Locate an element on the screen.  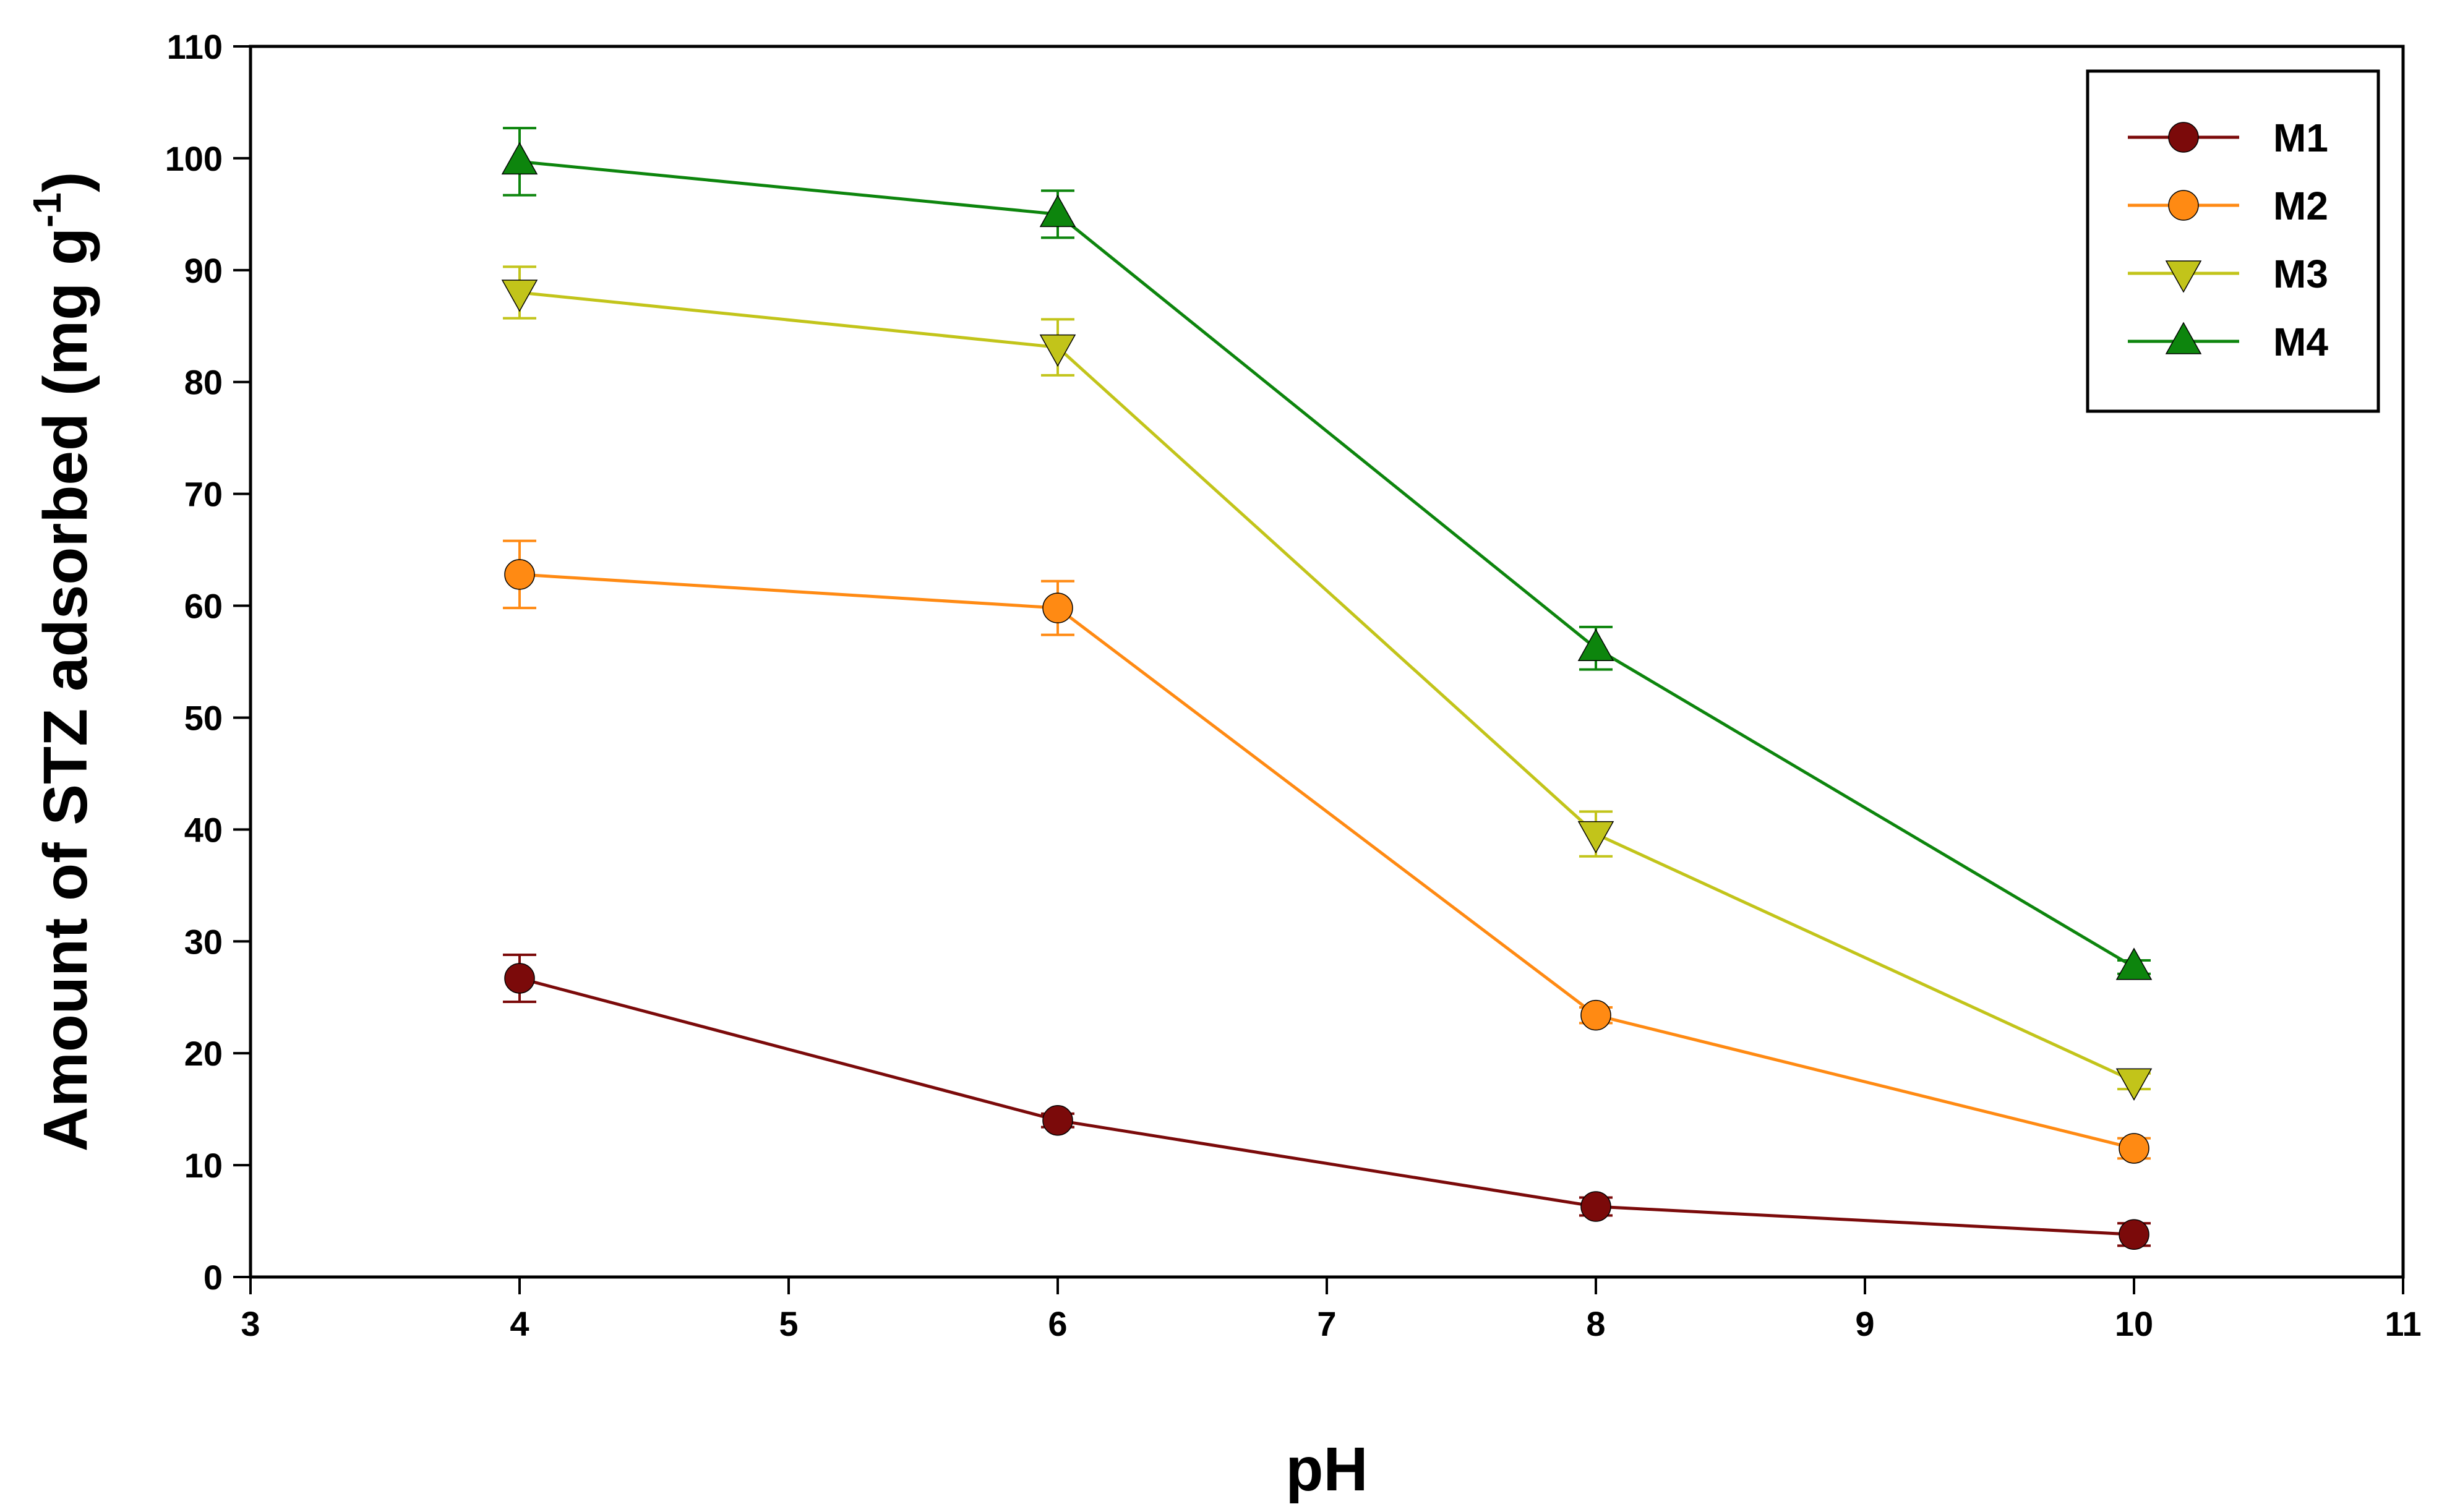
y-axis-title: Amount of STZ adsorbed (mg g-1) is located at coordinates (62, 662).